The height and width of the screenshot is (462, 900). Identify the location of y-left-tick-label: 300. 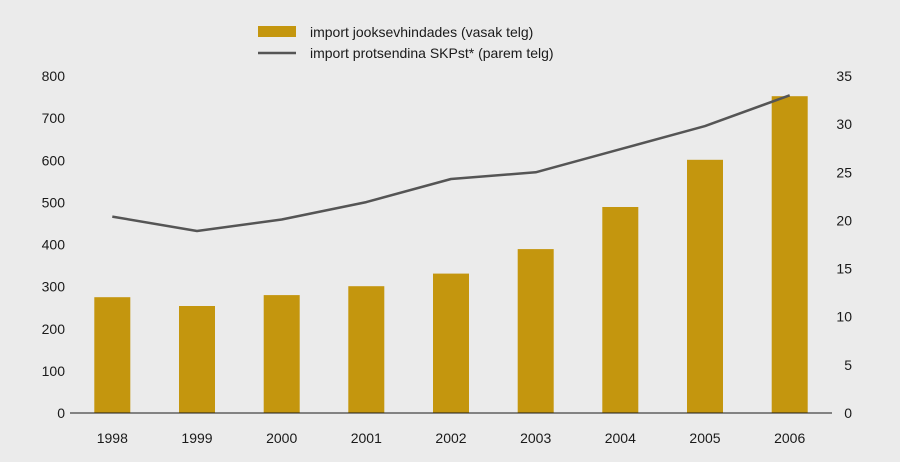
(54, 287).